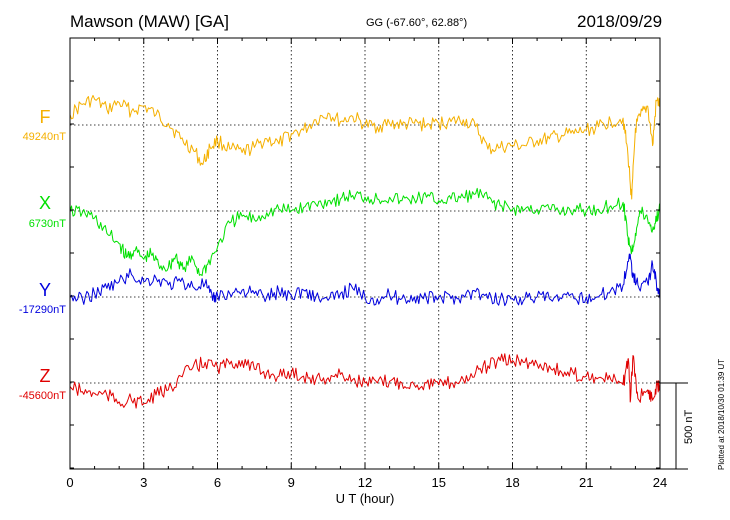  I want to click on station-title: Mawson (MAW) [GA], so click(149, 21).